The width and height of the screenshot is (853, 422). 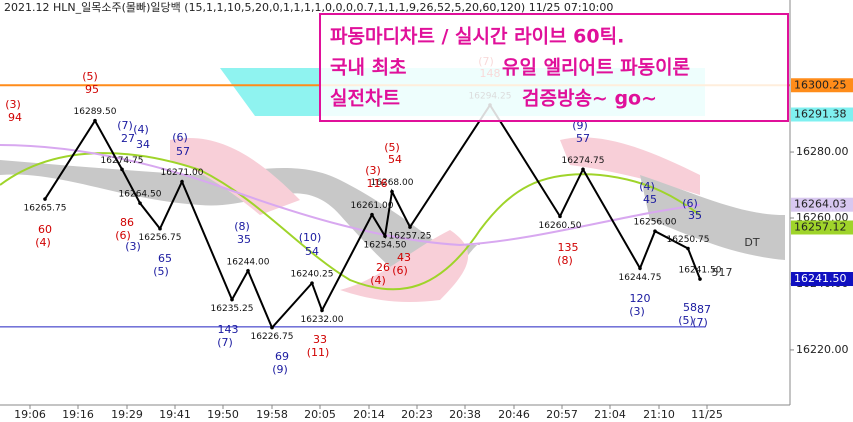 I want to click on wave-annotation: (10), so click(x=310, y=237).